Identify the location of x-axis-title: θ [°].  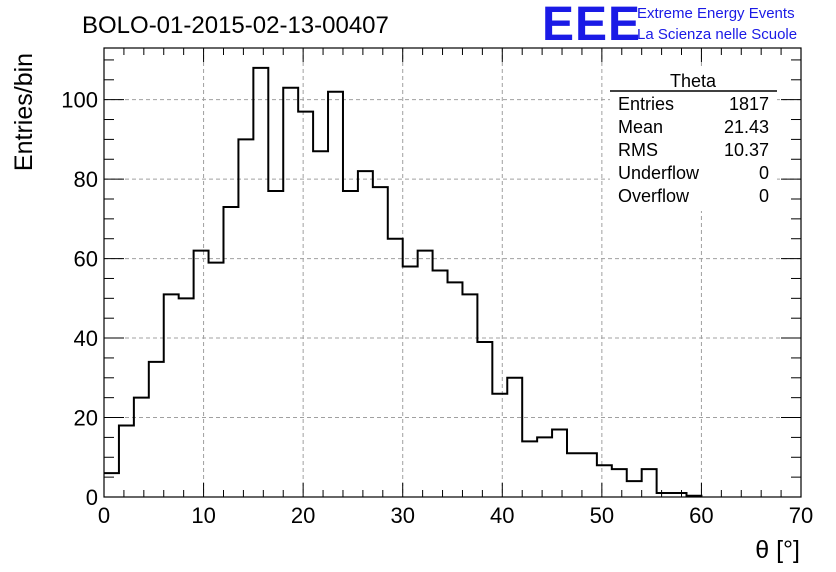
(777, 550).